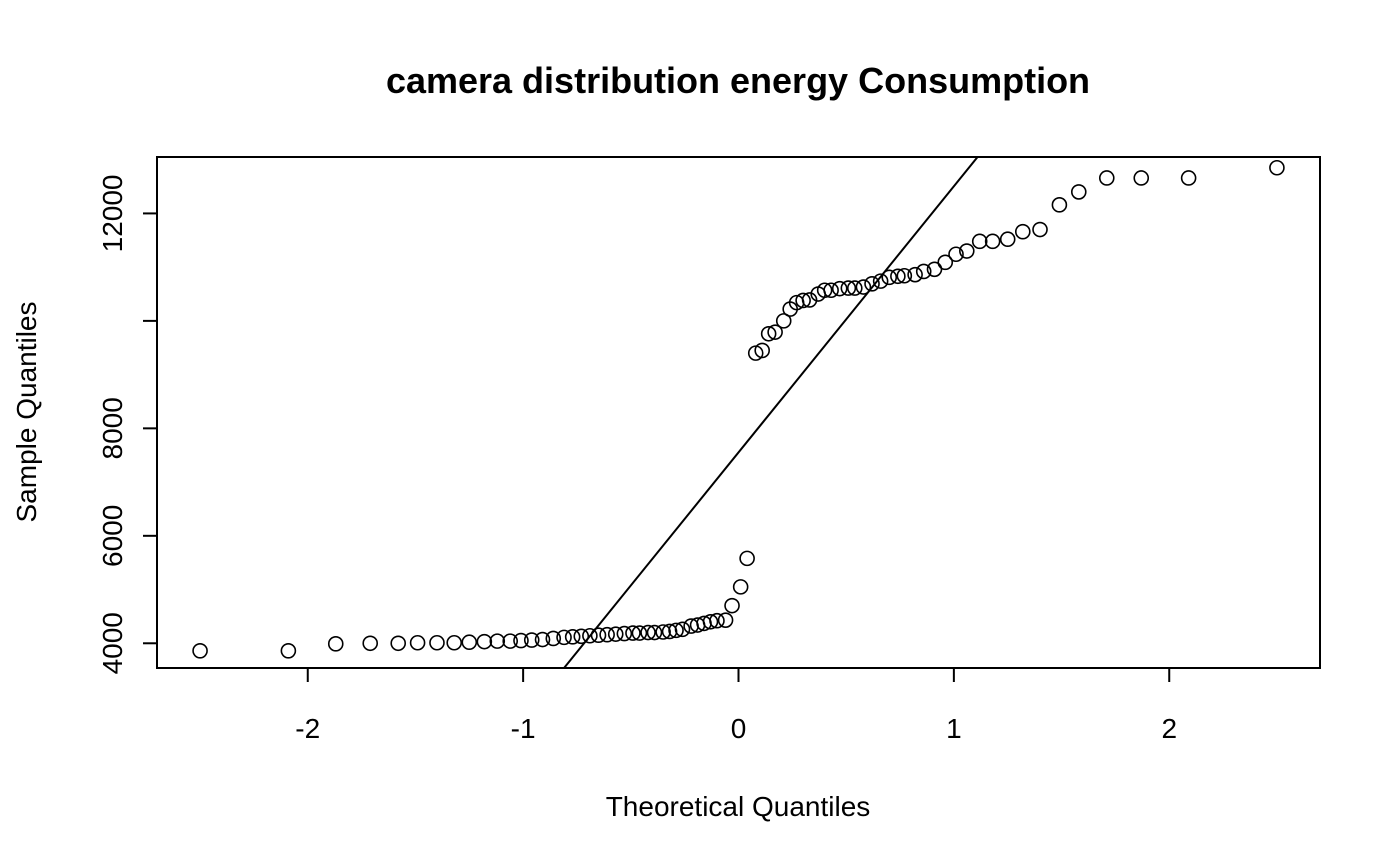 Image resolution: width=1400 pixels, height=865 pixels. I want to click on y-tick-label: 8000, so click(112, 428).